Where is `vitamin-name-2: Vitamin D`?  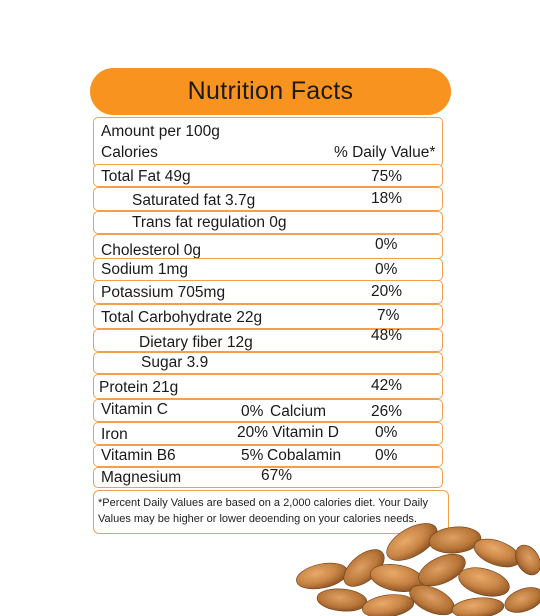 vitamin-name-2: Vitamin D is located at coordinates (305, 432).